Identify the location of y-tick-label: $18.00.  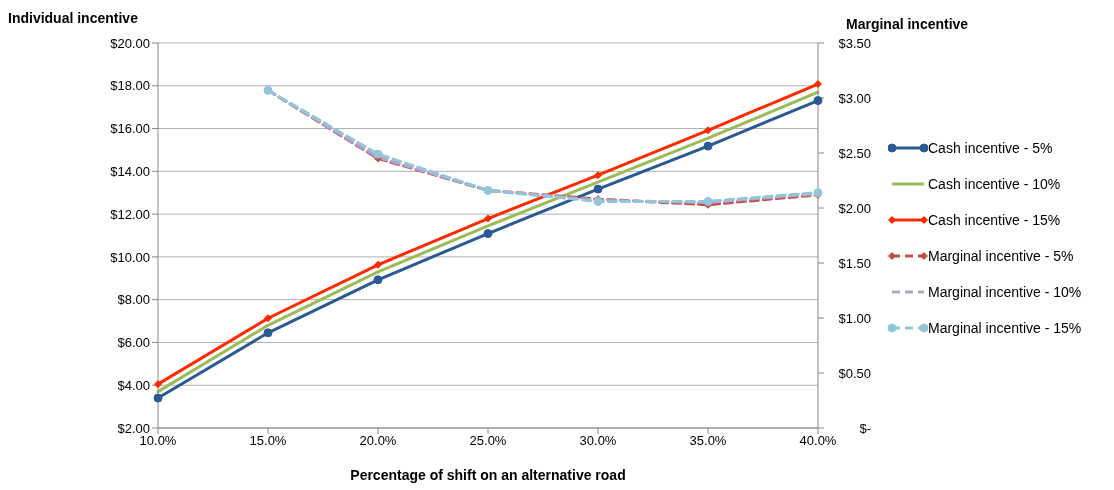
(130, 86).